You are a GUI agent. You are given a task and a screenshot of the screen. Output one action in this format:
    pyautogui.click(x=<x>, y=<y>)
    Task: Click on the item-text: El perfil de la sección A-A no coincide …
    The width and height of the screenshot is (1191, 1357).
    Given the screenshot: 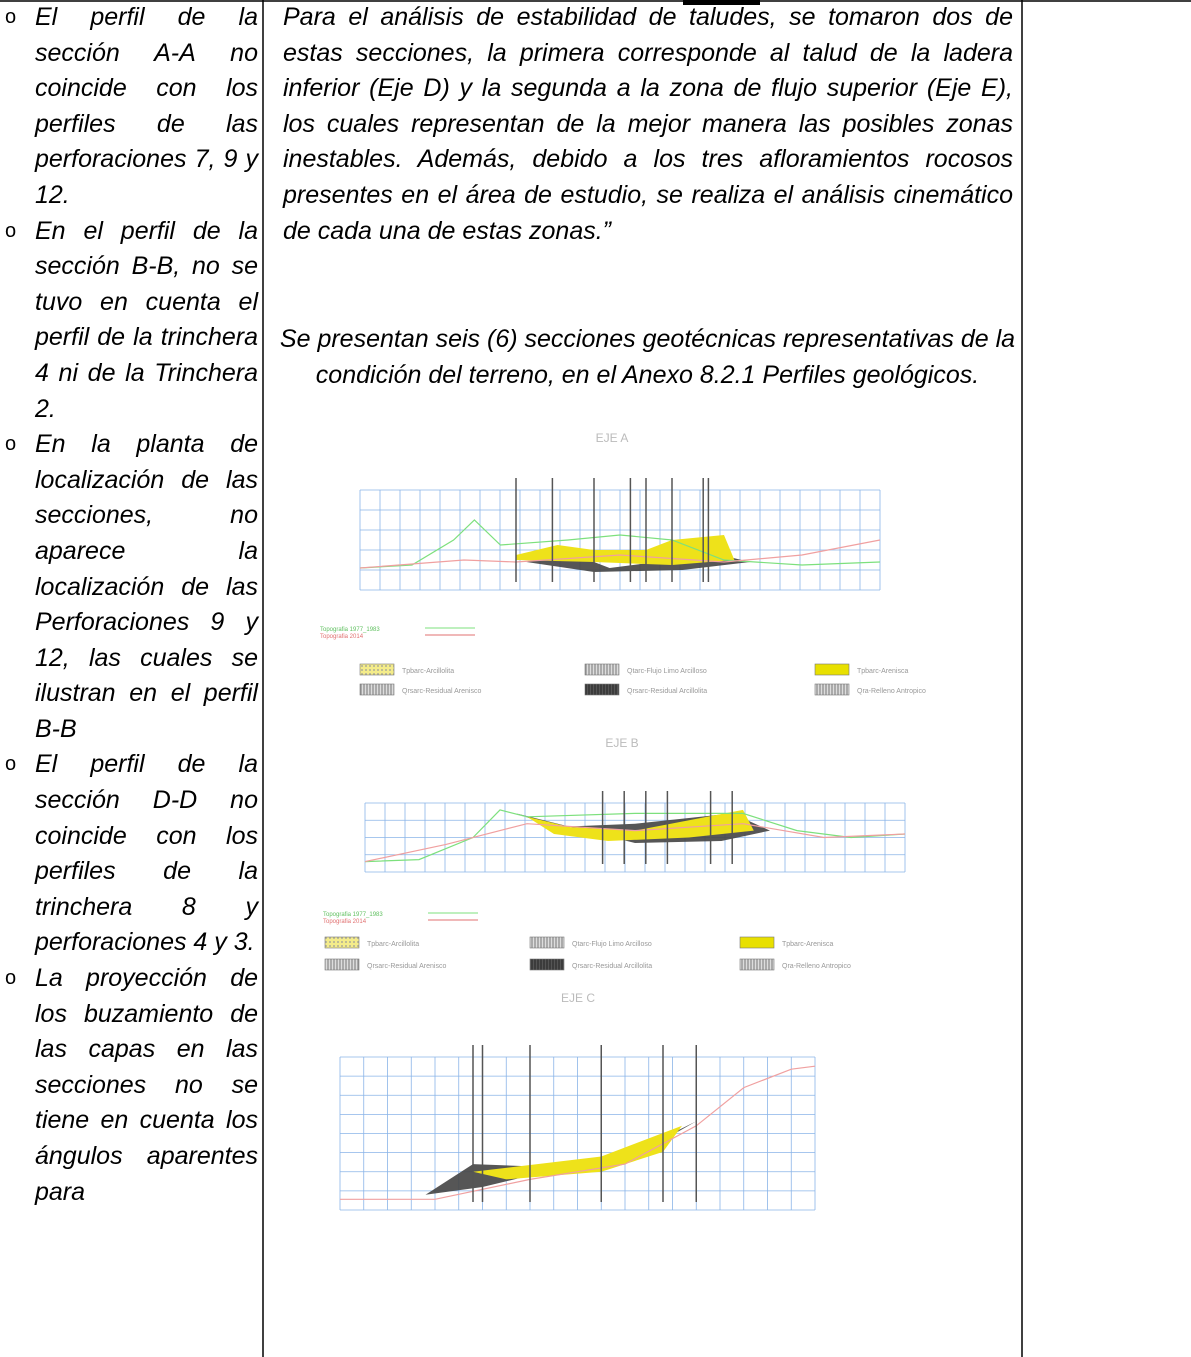 What is the action you would take?
    pyautogui.click(x=146, y=106)
    